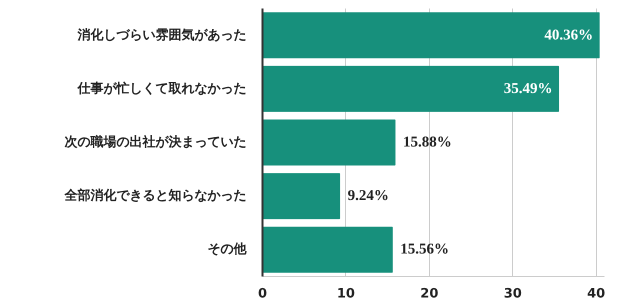  I want to click on y-tick-label: 消化しづらい雰囲気があった, so click(161, 35).